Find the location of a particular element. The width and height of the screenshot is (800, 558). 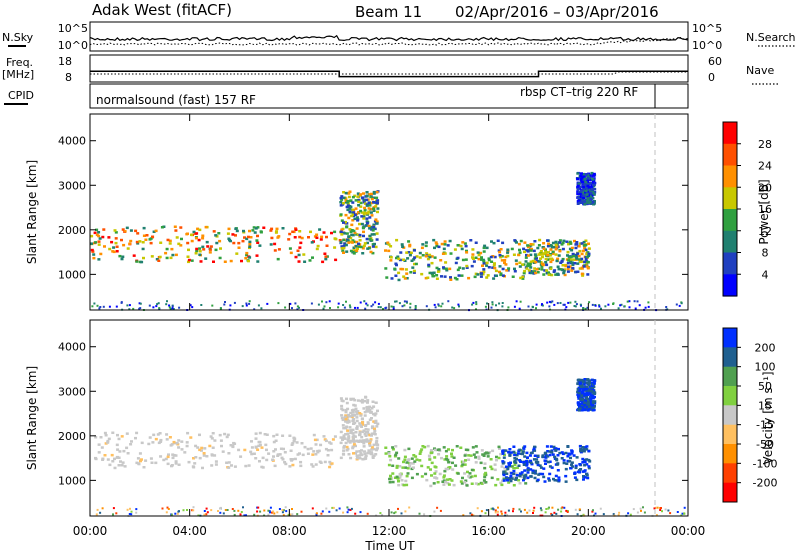

colorbar-segment is located at coordinates (730, 242).